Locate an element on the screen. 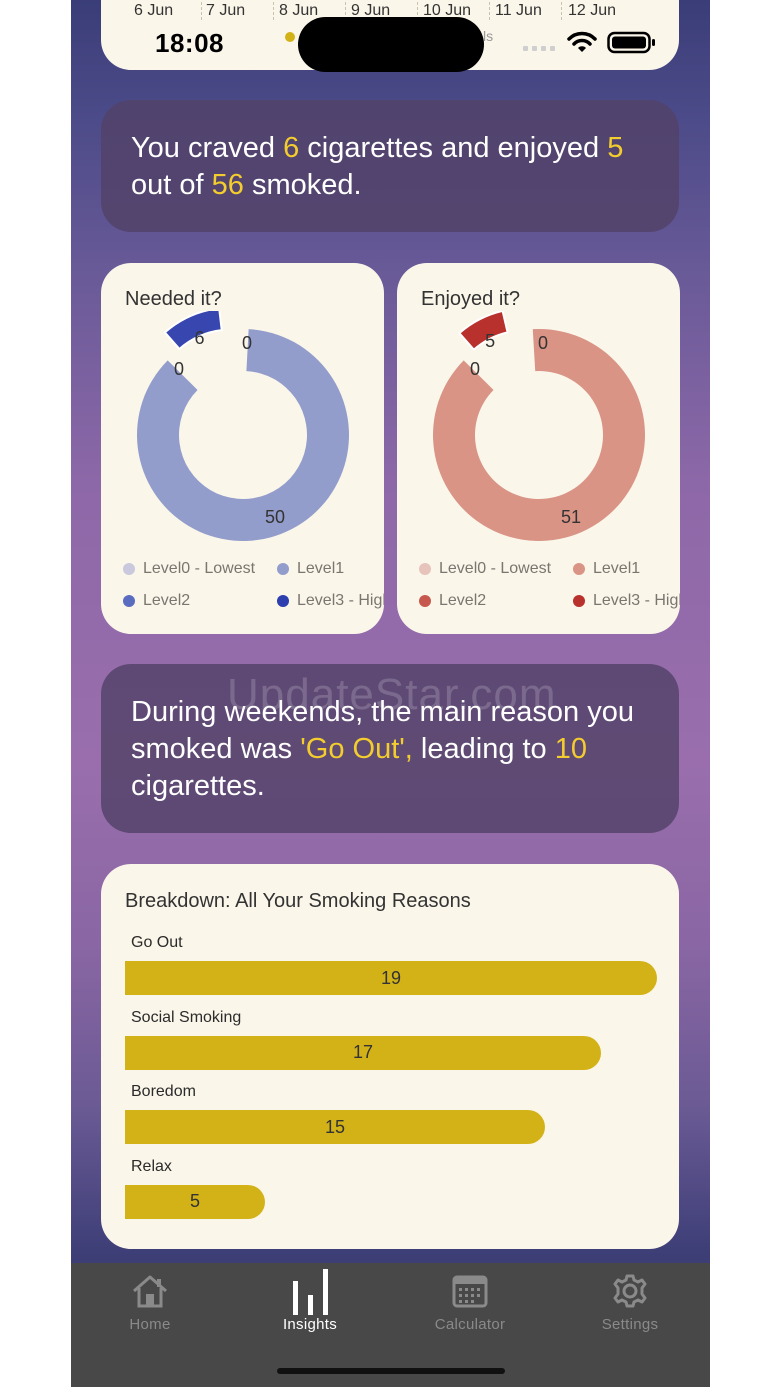 The image size is (780, 1387). weekend-count: 10 is located at coordinates (571, 749).